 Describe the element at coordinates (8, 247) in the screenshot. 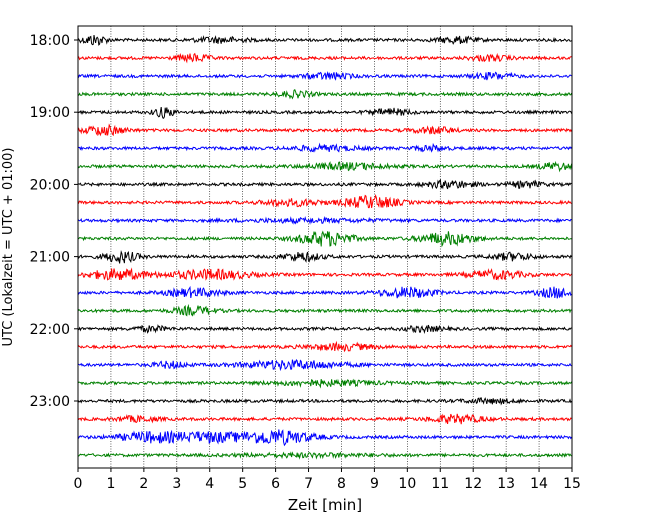

I see `y-axis-title: UTC (Lokalzeit = UTC + 01:00)` at that location.